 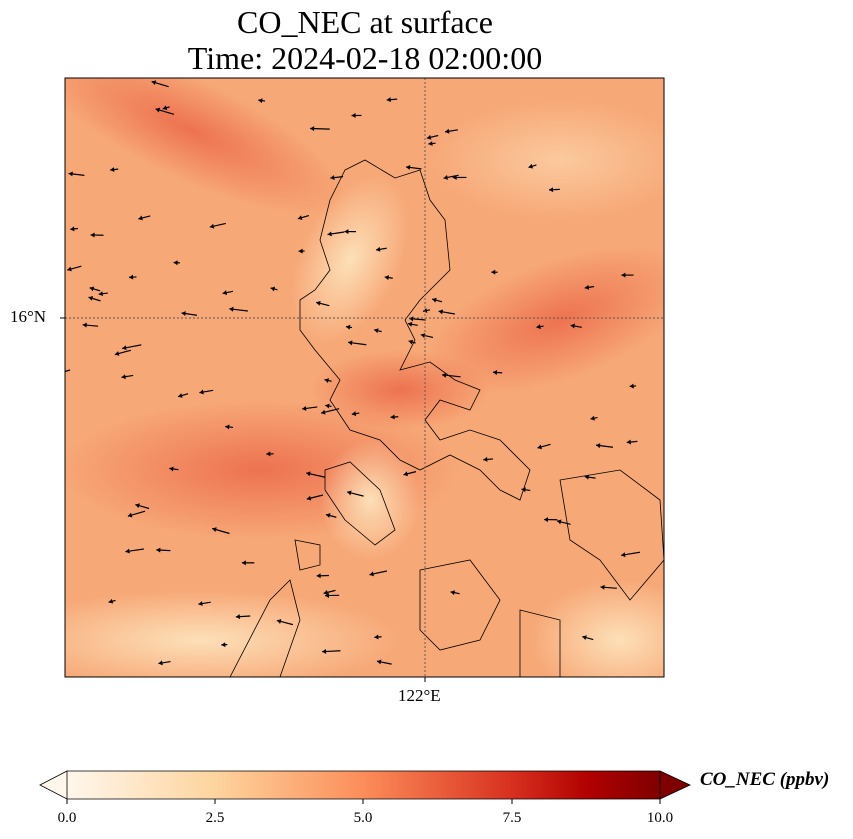 I want to click on coastline-luzon, so click(x=415, y=330).